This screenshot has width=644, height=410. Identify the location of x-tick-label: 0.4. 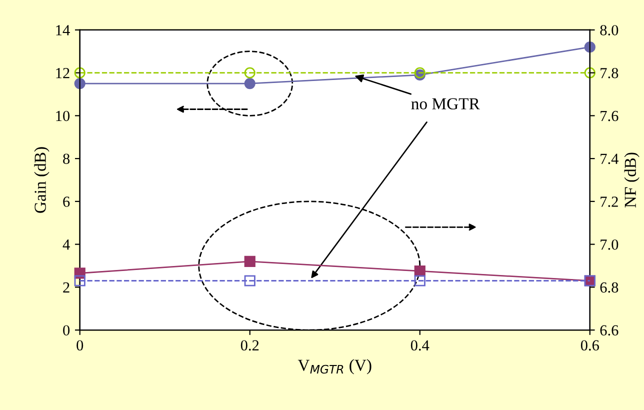
(420, 345).